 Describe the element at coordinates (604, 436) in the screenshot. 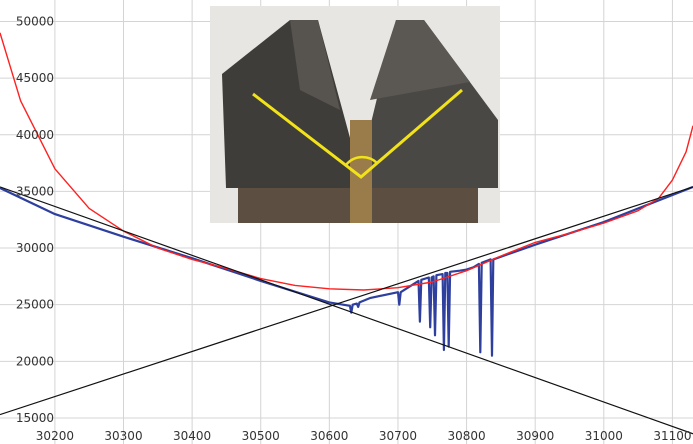

I see `x-tick-label: 31000` at that location.